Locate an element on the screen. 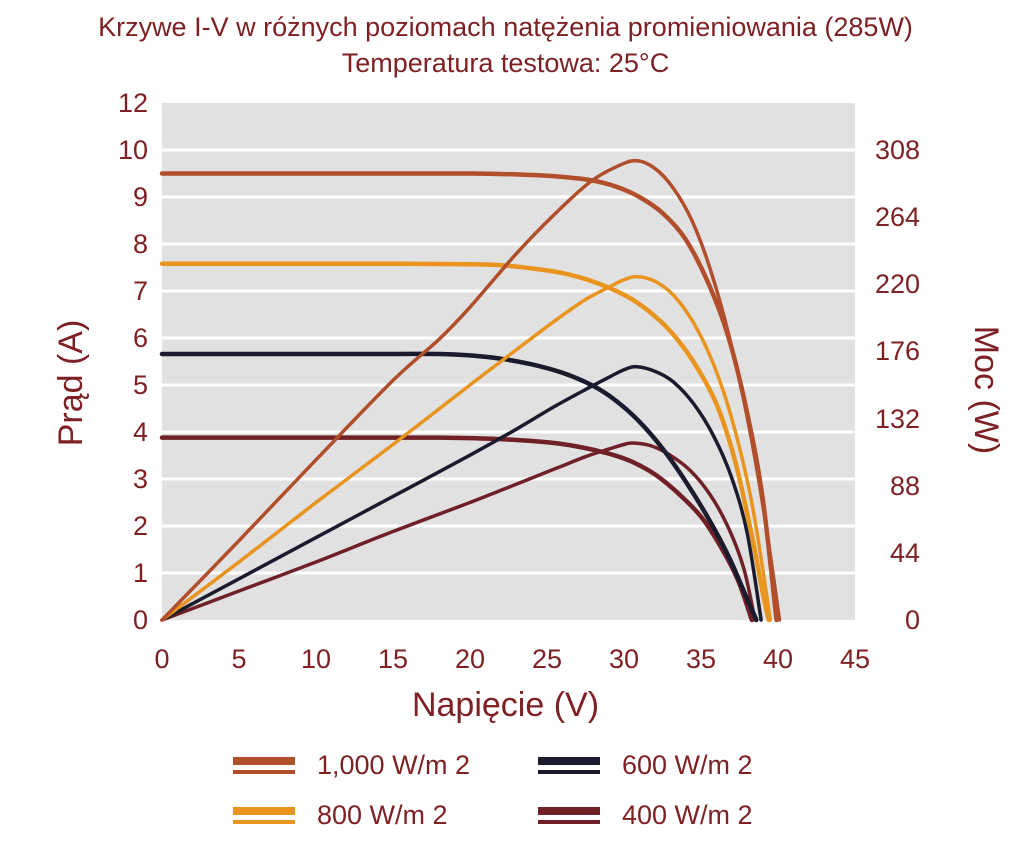  x-tick-40: 40 is located at coordinates (778, 659).